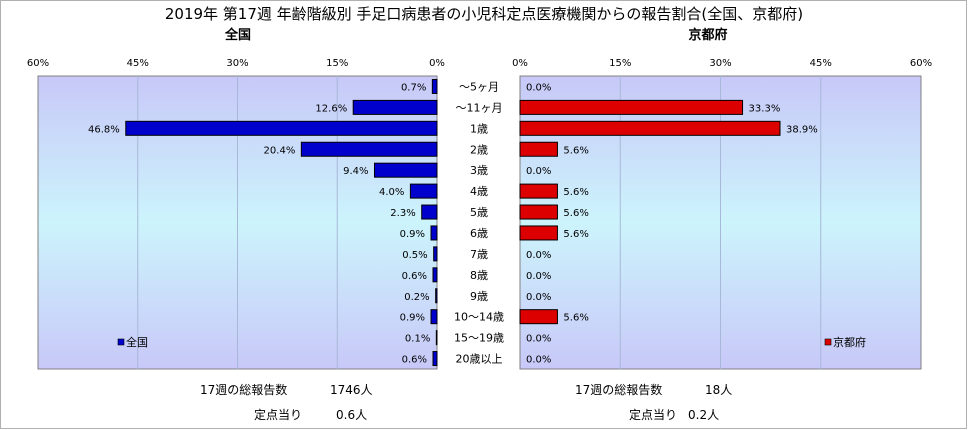 The image size is (968, 430). What do you see at coordinates (331, 108) in the screenshot?
I see `national-data-label: 12.6%` at bounding box center [331, 108].